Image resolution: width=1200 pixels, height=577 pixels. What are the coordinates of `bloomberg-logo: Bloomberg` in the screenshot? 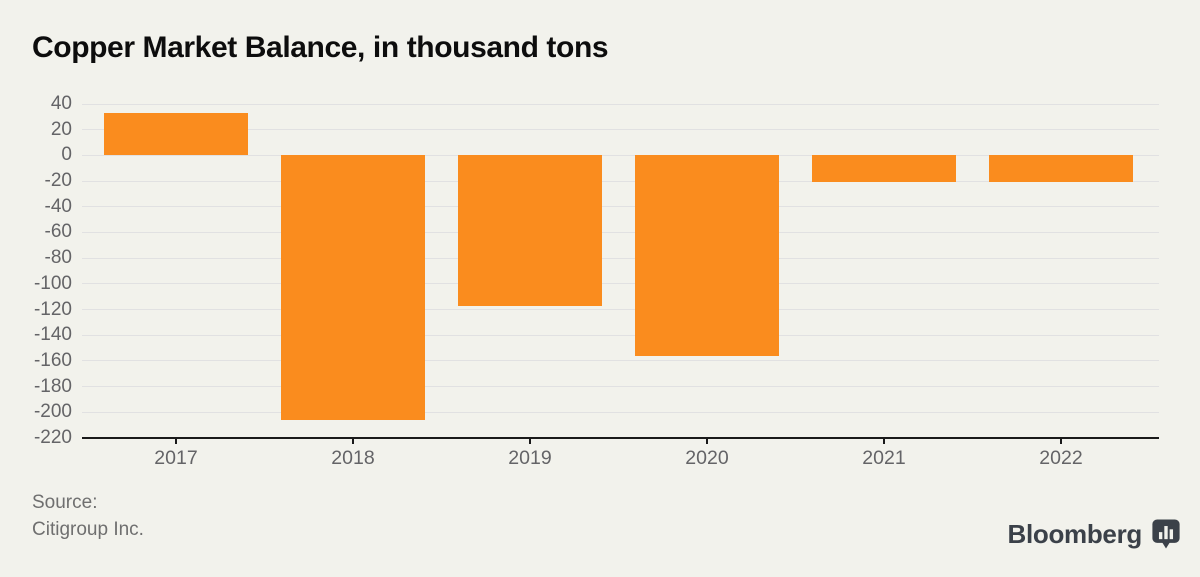 It's located at (1094, 534).